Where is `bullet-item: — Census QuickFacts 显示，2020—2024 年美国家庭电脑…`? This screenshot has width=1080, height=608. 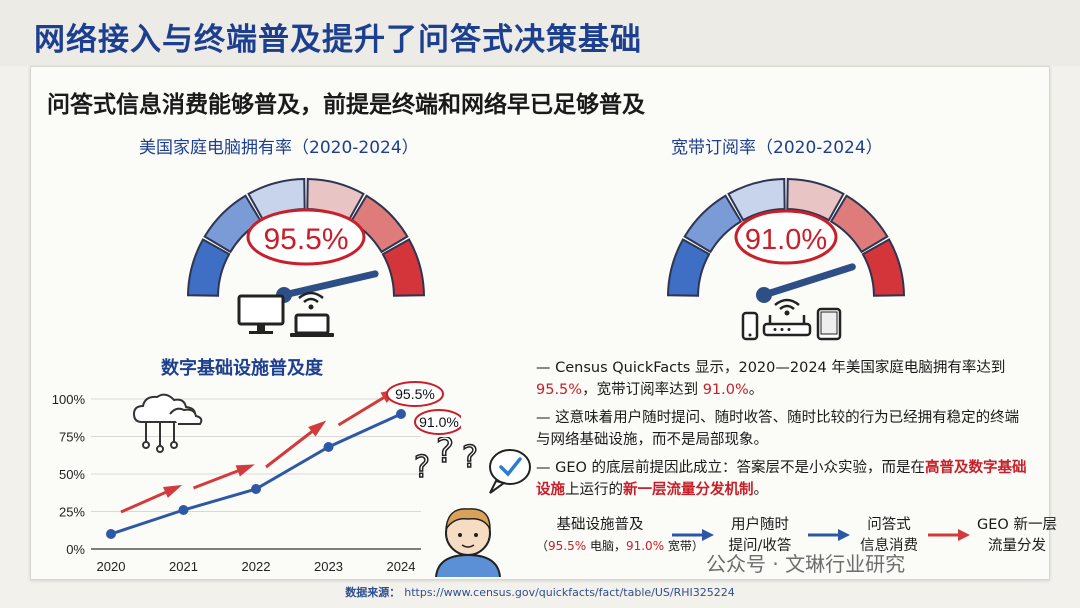 bullet-item: — Census QuickFacts 显示，2020—2024 年美国家庭电脑… is located at coordinates (771, 379).